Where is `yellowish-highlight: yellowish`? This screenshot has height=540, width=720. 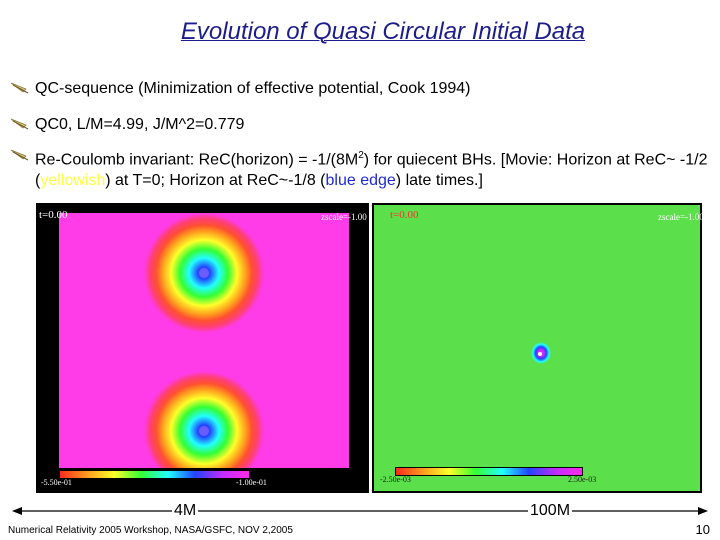 yellowish-highlight: yellowish is located at coordinates (73, 181).